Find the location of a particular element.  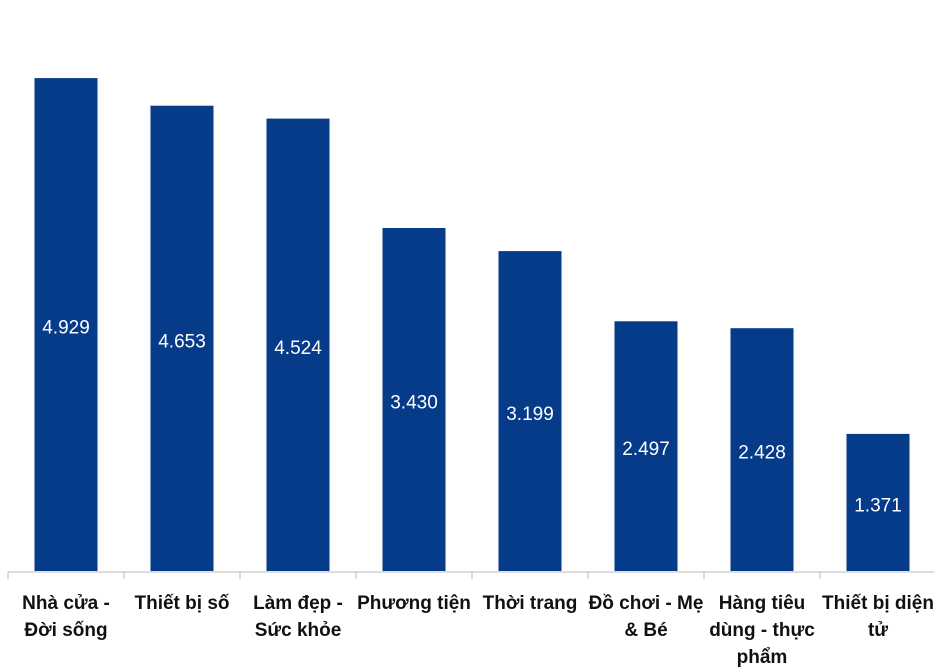

value-label: 3.430 is located at coordinates (414, 403).